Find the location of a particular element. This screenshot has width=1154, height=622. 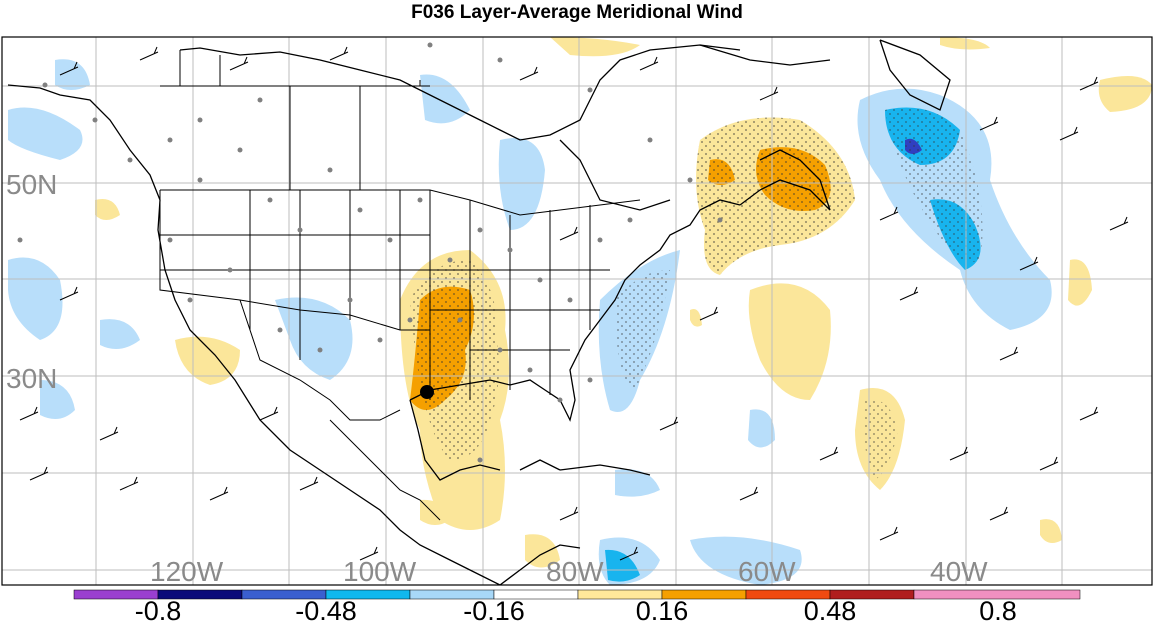

lon-label-40w: 40W is located at coordinates (959, 571).